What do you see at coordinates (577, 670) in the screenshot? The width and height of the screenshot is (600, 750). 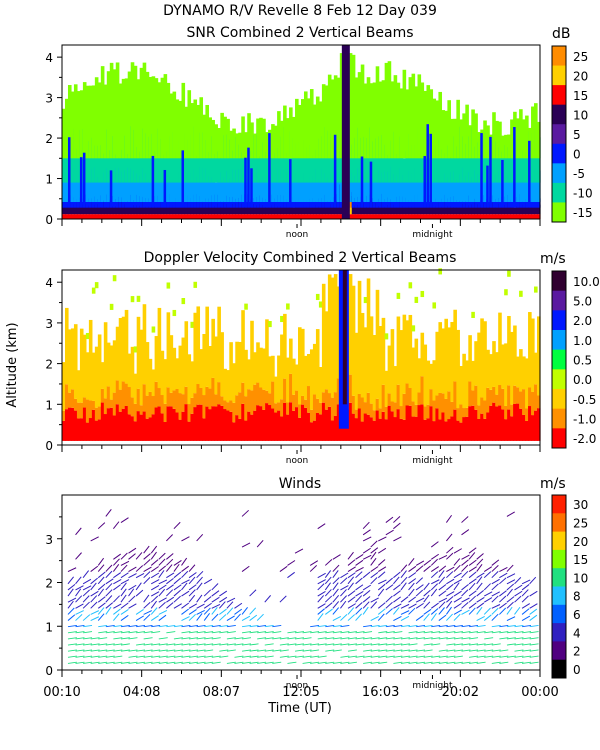 I see `colorbar-label: 0` at bounding box center [577, 670].